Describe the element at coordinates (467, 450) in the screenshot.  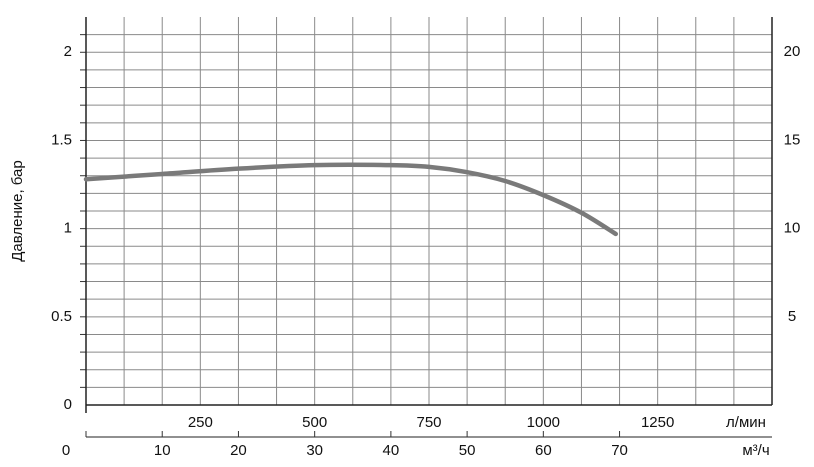
I see `x-tick-label: 50` at that location.